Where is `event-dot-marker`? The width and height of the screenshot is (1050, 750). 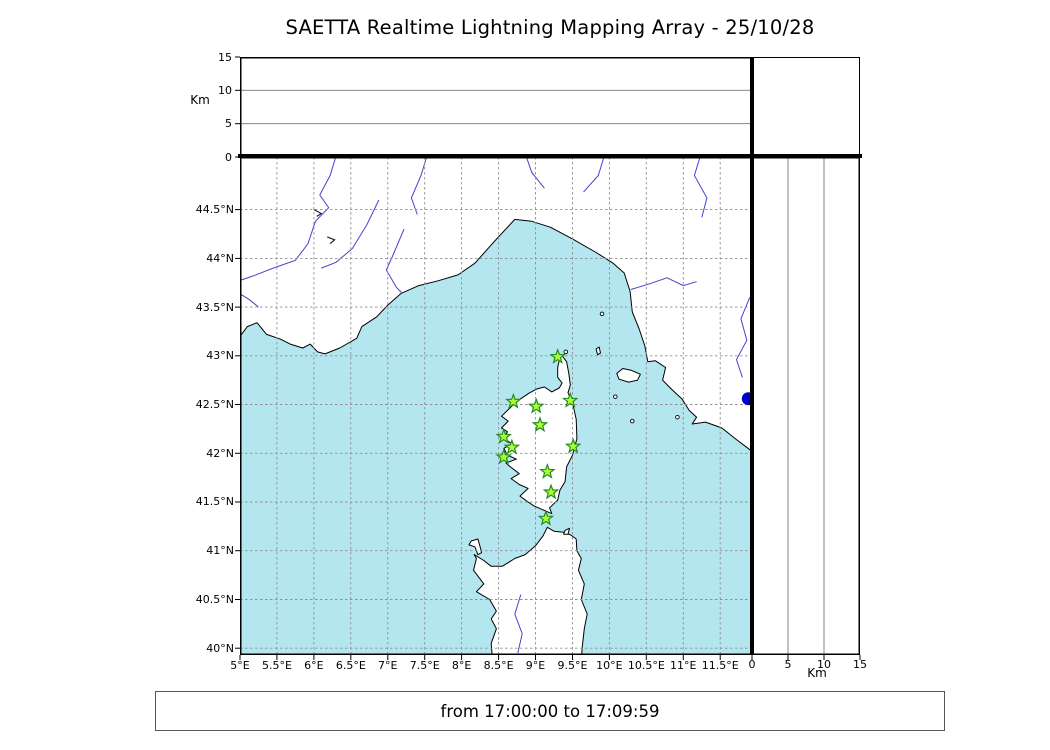 event-dot-marker is located at coordinates (746, 399).